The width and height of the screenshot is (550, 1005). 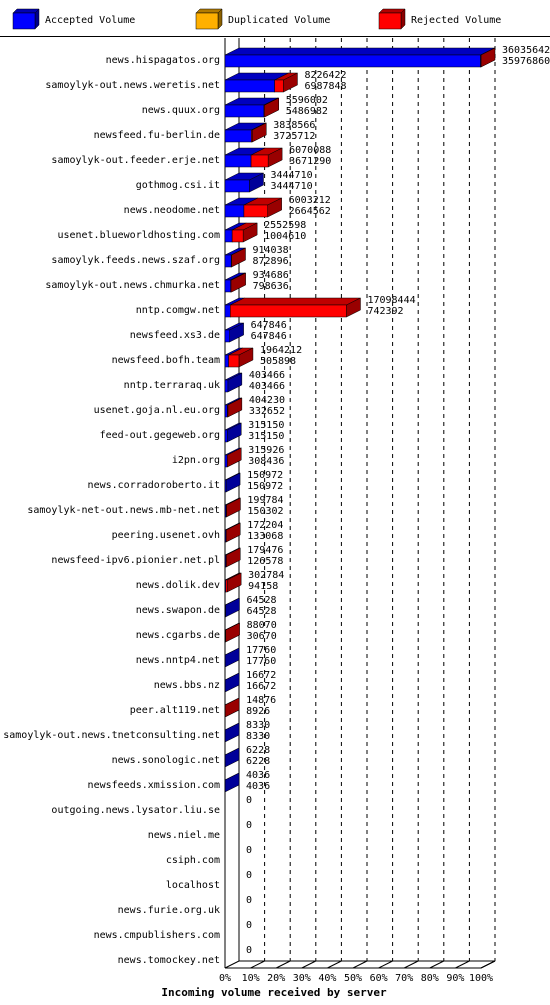 I want to click on x-tick-label: 80%, so click(x=430, y=978).